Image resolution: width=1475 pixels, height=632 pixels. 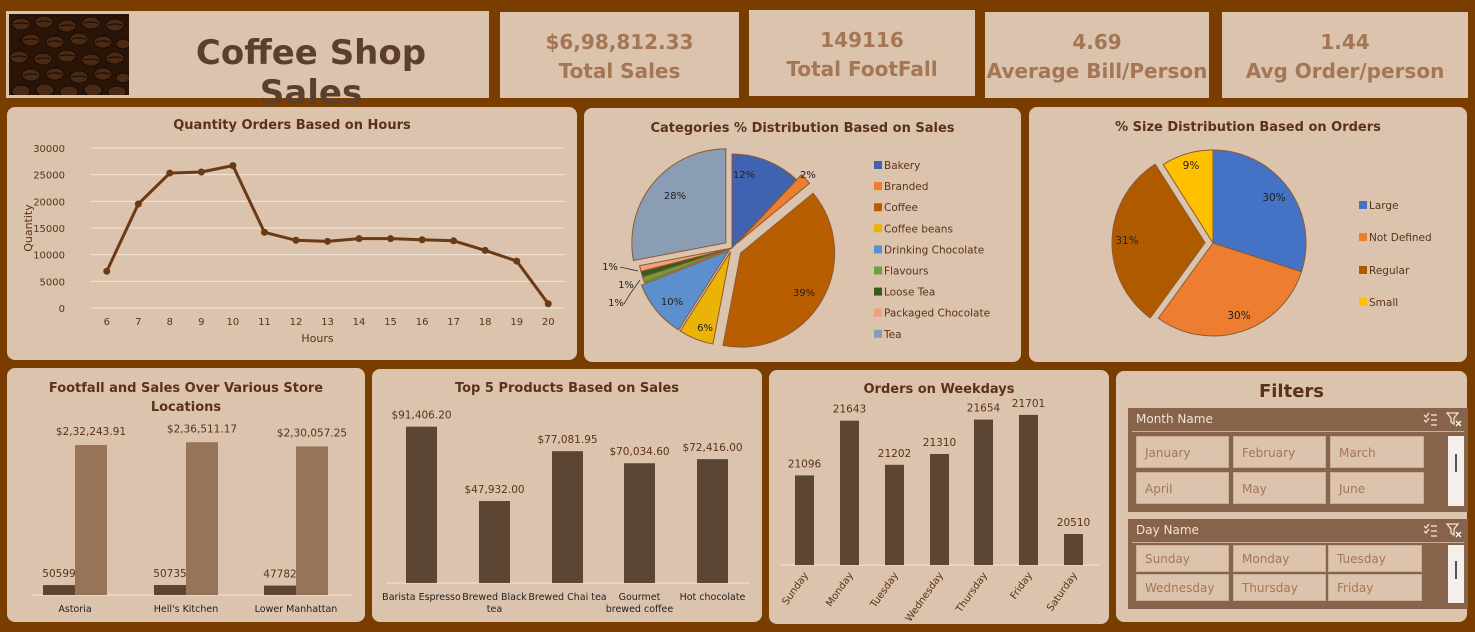 I want to click on x-tick-label: Hot chocolate, so click(x=713, y=597).